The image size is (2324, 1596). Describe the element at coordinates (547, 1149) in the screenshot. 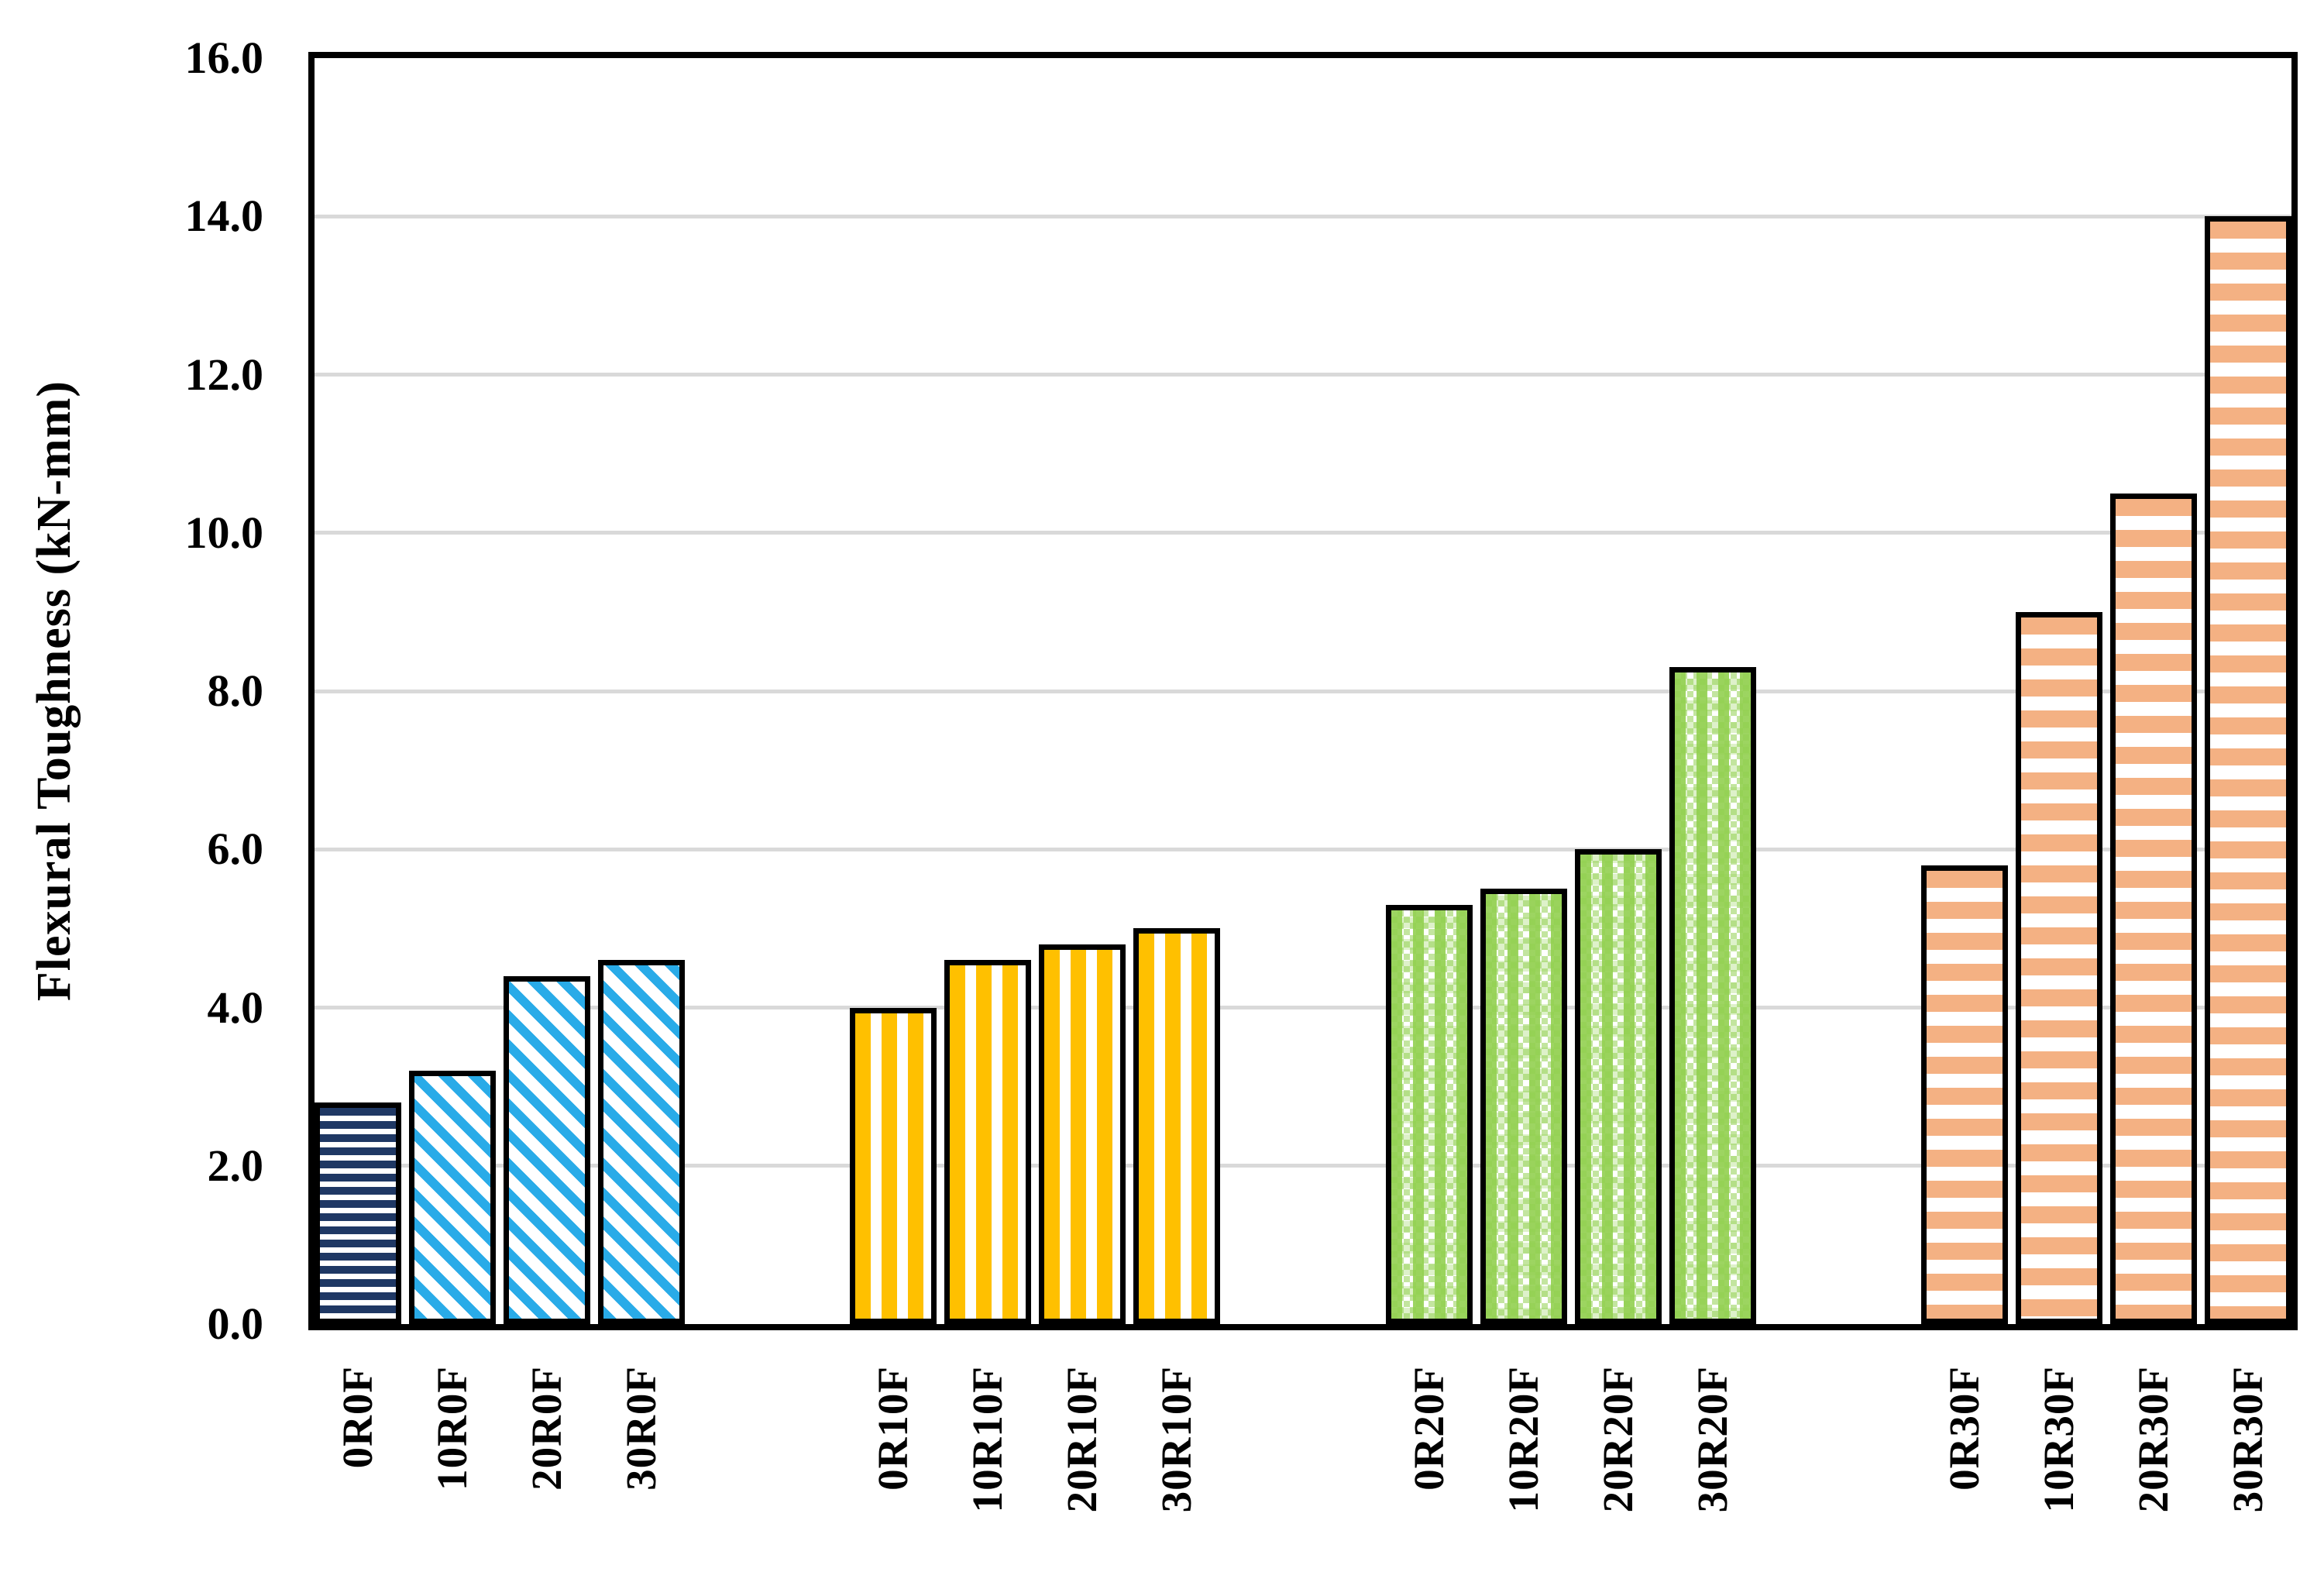

I see `bar-20R0F` at that location.